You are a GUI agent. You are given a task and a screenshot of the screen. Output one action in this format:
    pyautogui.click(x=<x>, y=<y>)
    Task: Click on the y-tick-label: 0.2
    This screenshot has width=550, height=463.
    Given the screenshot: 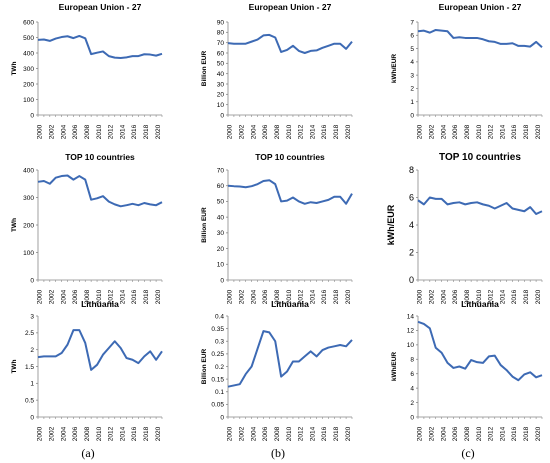 What is the action you would take?
    pyautogui.click(x=219, y=367)
    